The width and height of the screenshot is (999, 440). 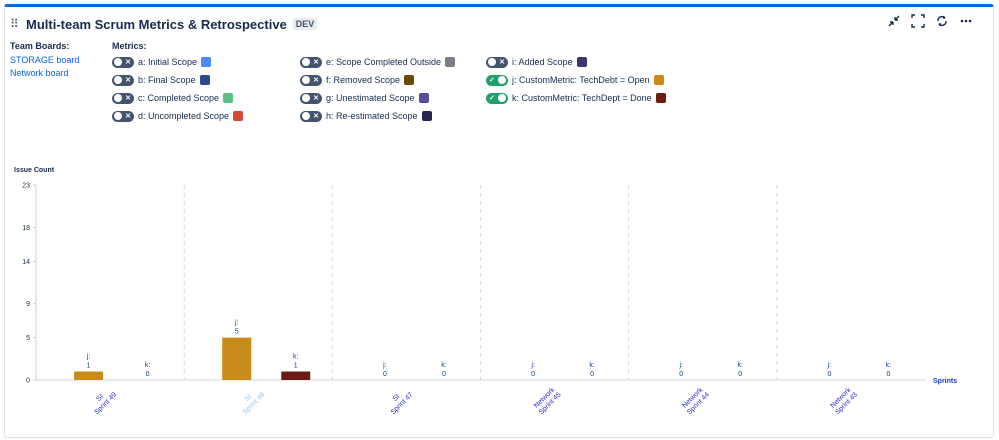 What do you see at coordinates (129, 46) in the screenshot?
I see `metrics-label: Metrics:` at bounding box center [129, 46].